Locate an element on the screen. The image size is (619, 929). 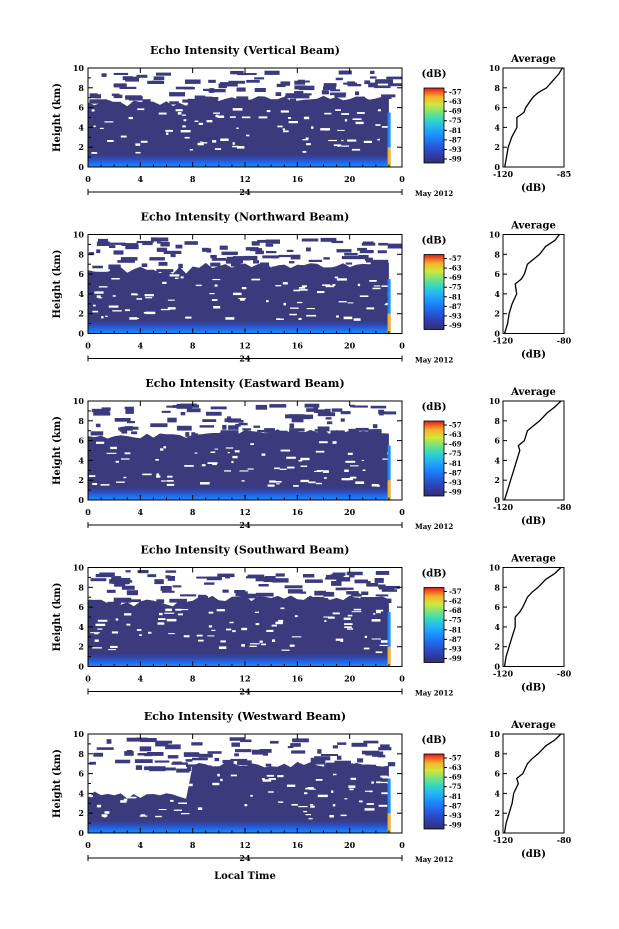
day-label: 24 is located at coordinates (245, 858).